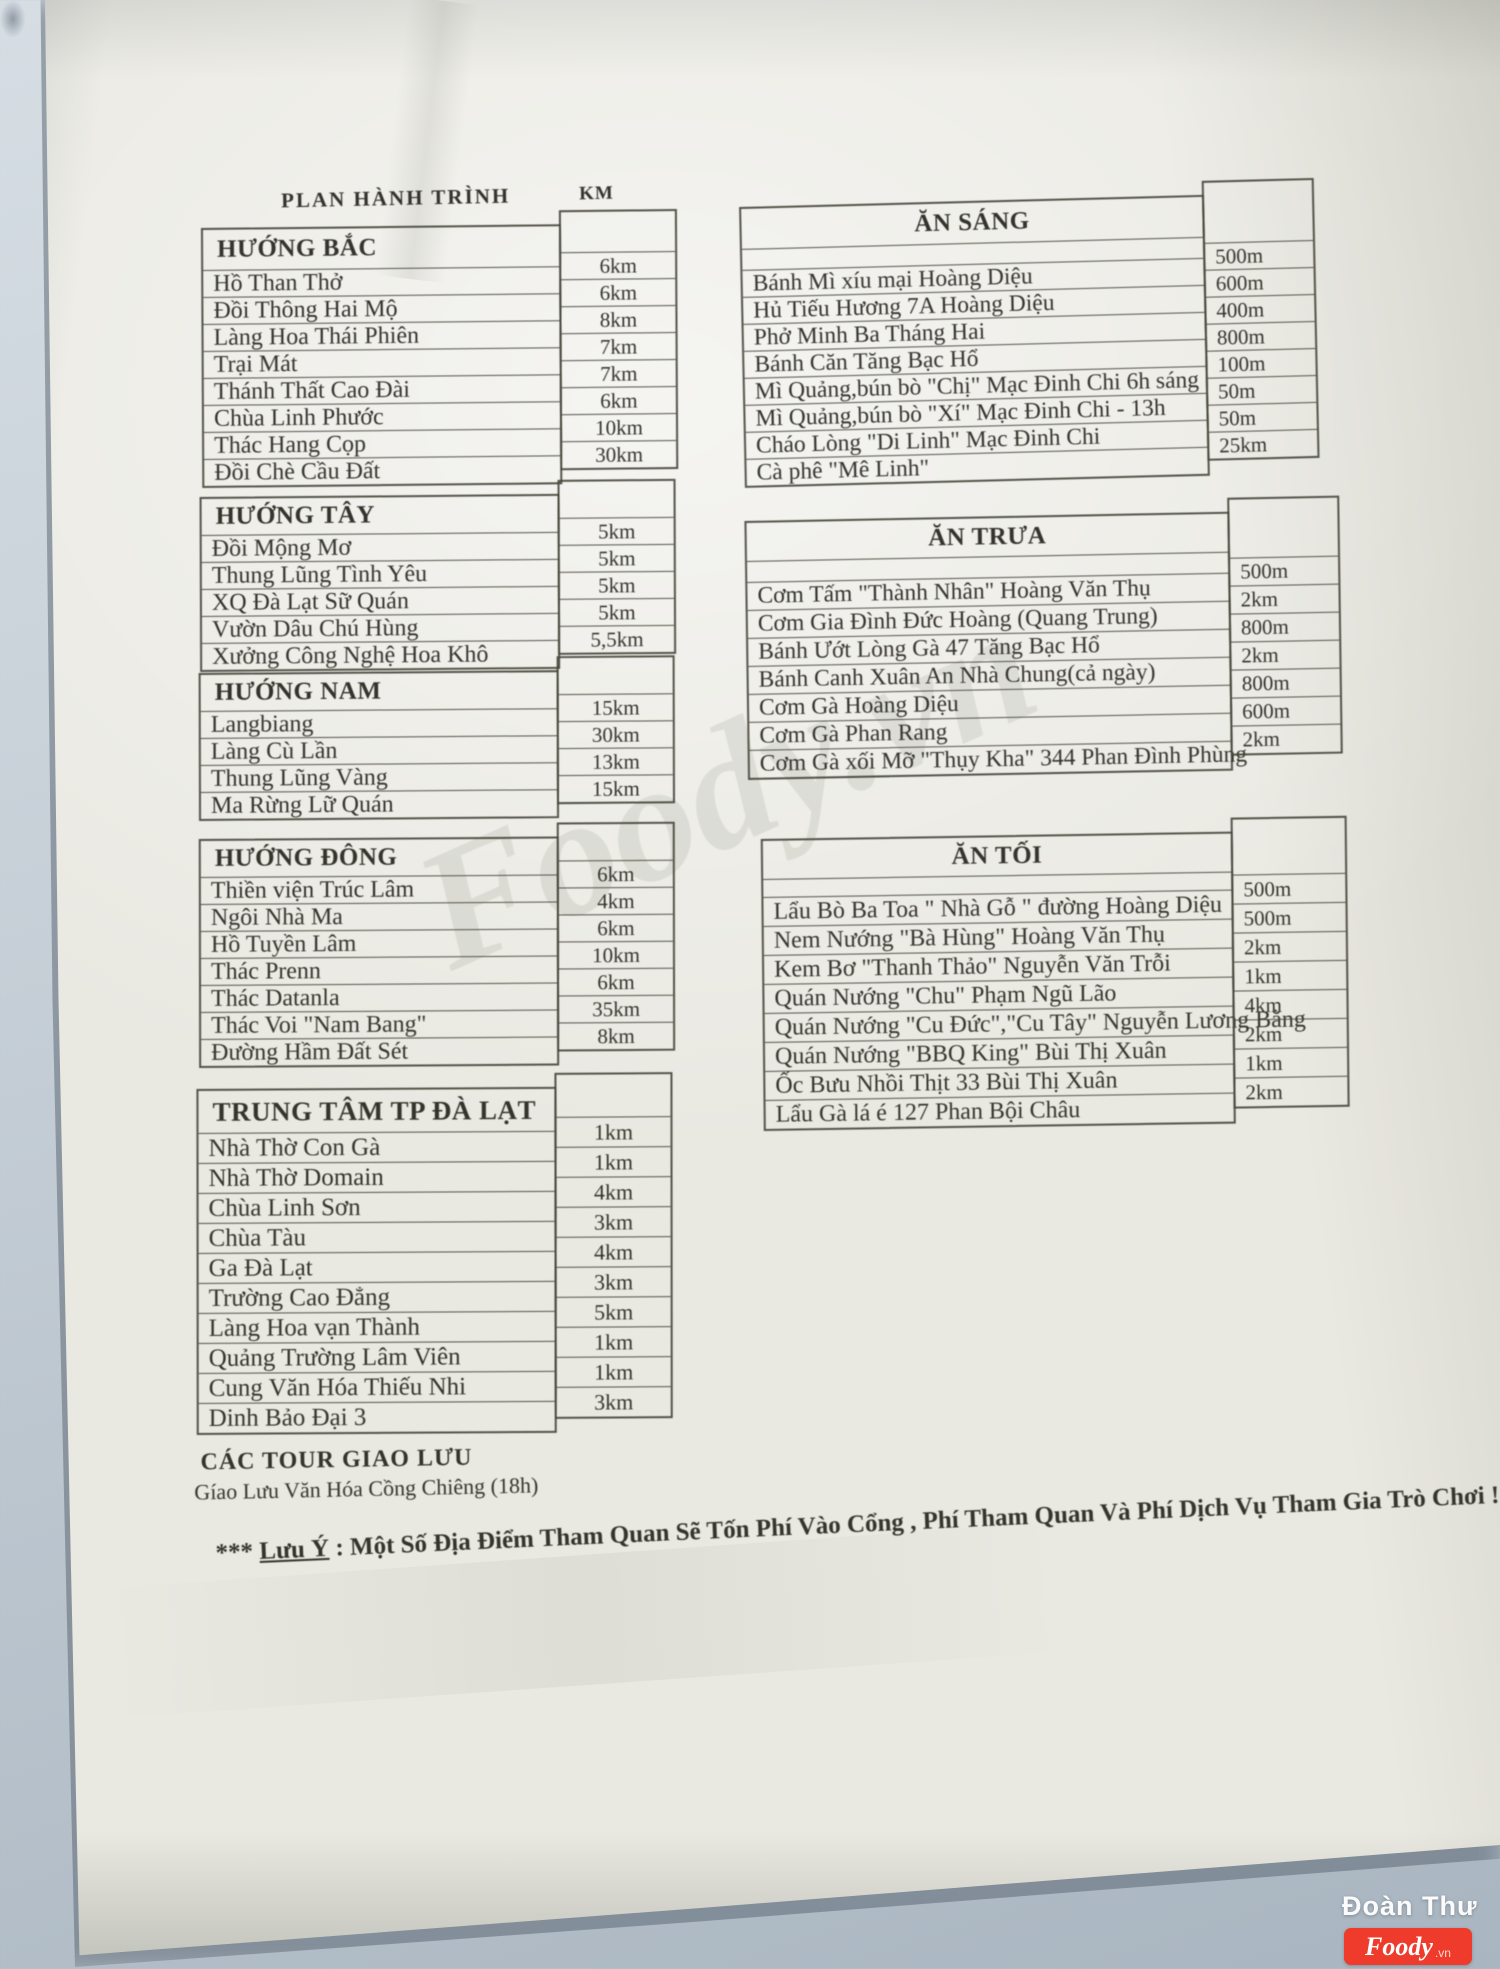  I want to click on place-name: Thung Lũng Tình Yêu, so click(379, 573).